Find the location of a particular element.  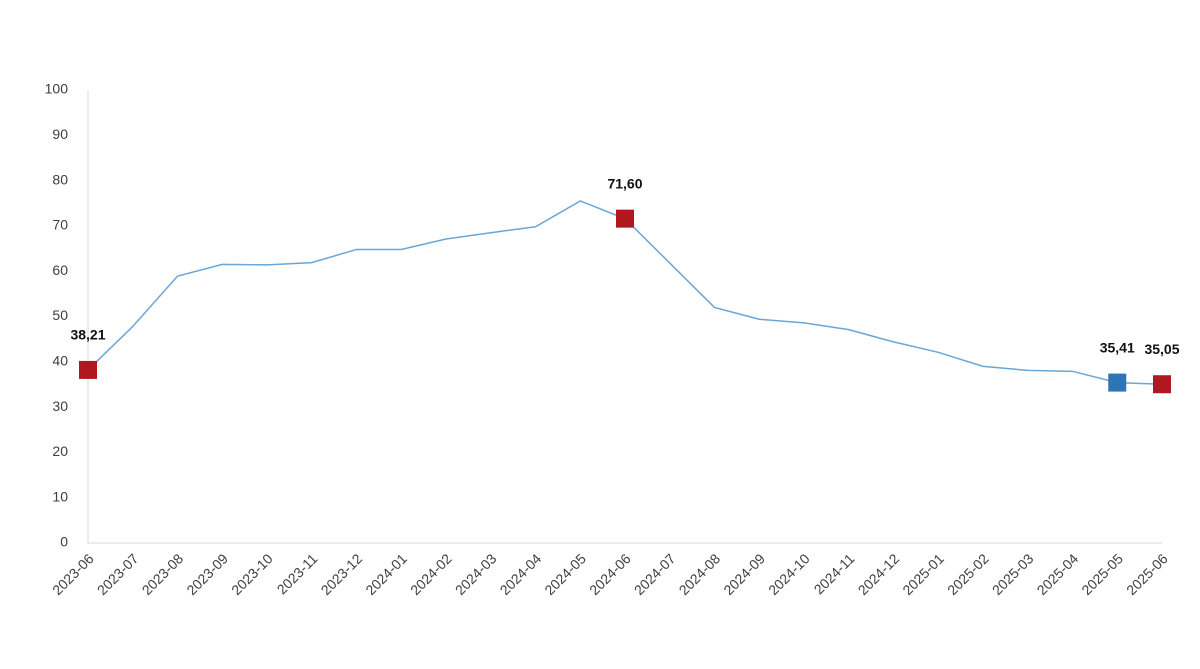

x-tick-label: 2024-02 is located at coordinates (431, 574).